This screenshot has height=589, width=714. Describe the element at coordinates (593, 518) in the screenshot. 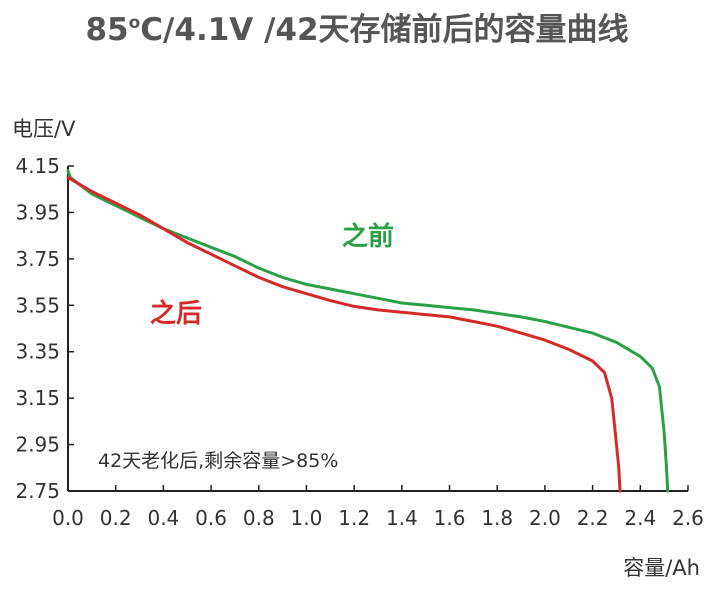

I see `x-tick-label: 2.2` at that location.